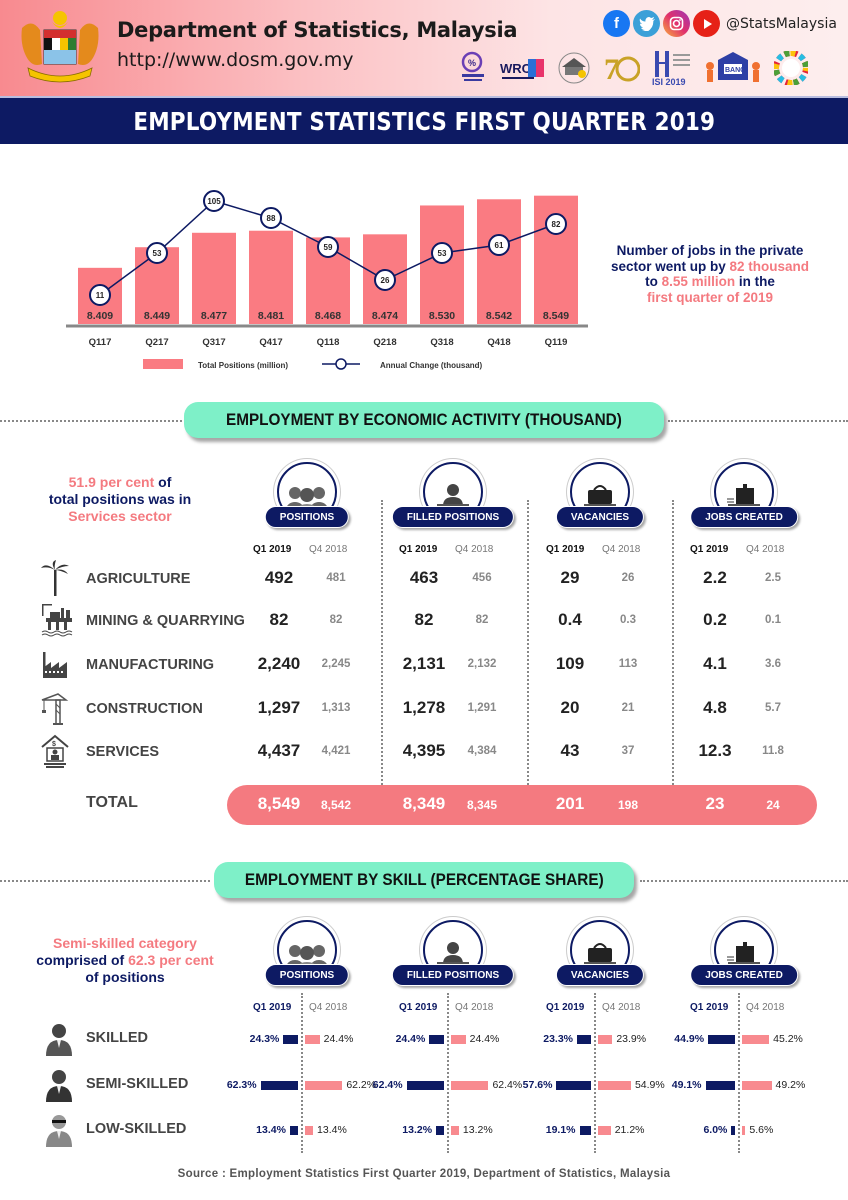  I want to click on value-q4-2018: 0.3, so click(628, 620).